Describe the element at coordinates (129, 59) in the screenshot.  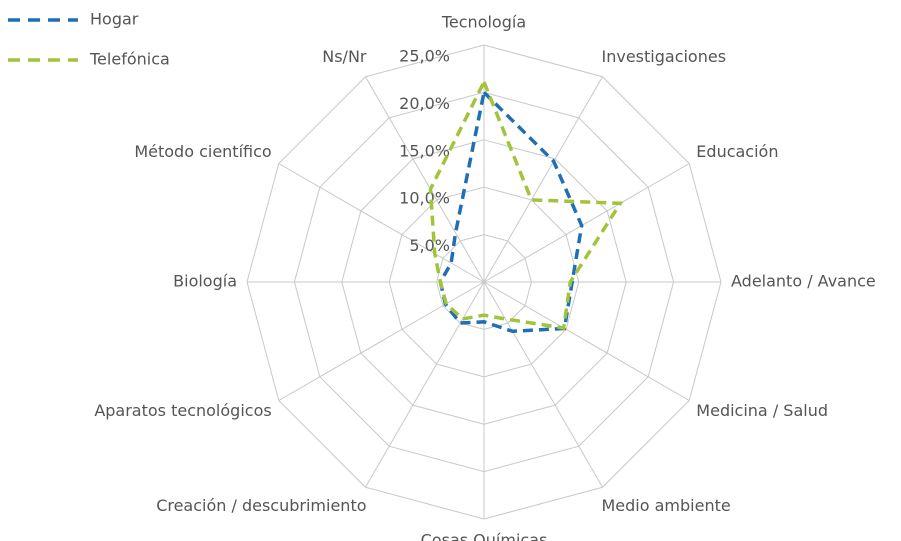
I see `legend-label: Telefónica` at that location.